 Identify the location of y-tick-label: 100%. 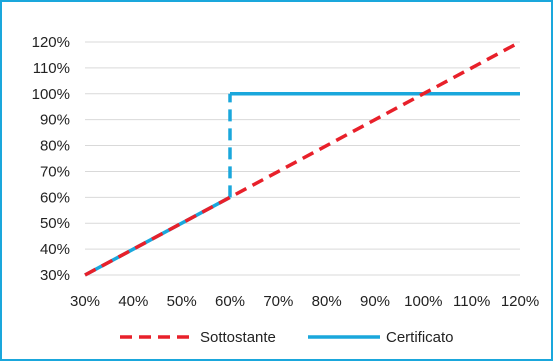
(51, 94).